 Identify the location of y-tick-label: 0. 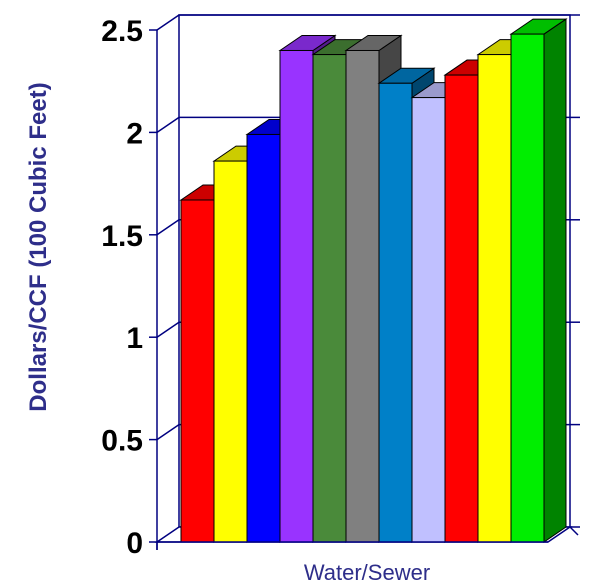
(134, 543).